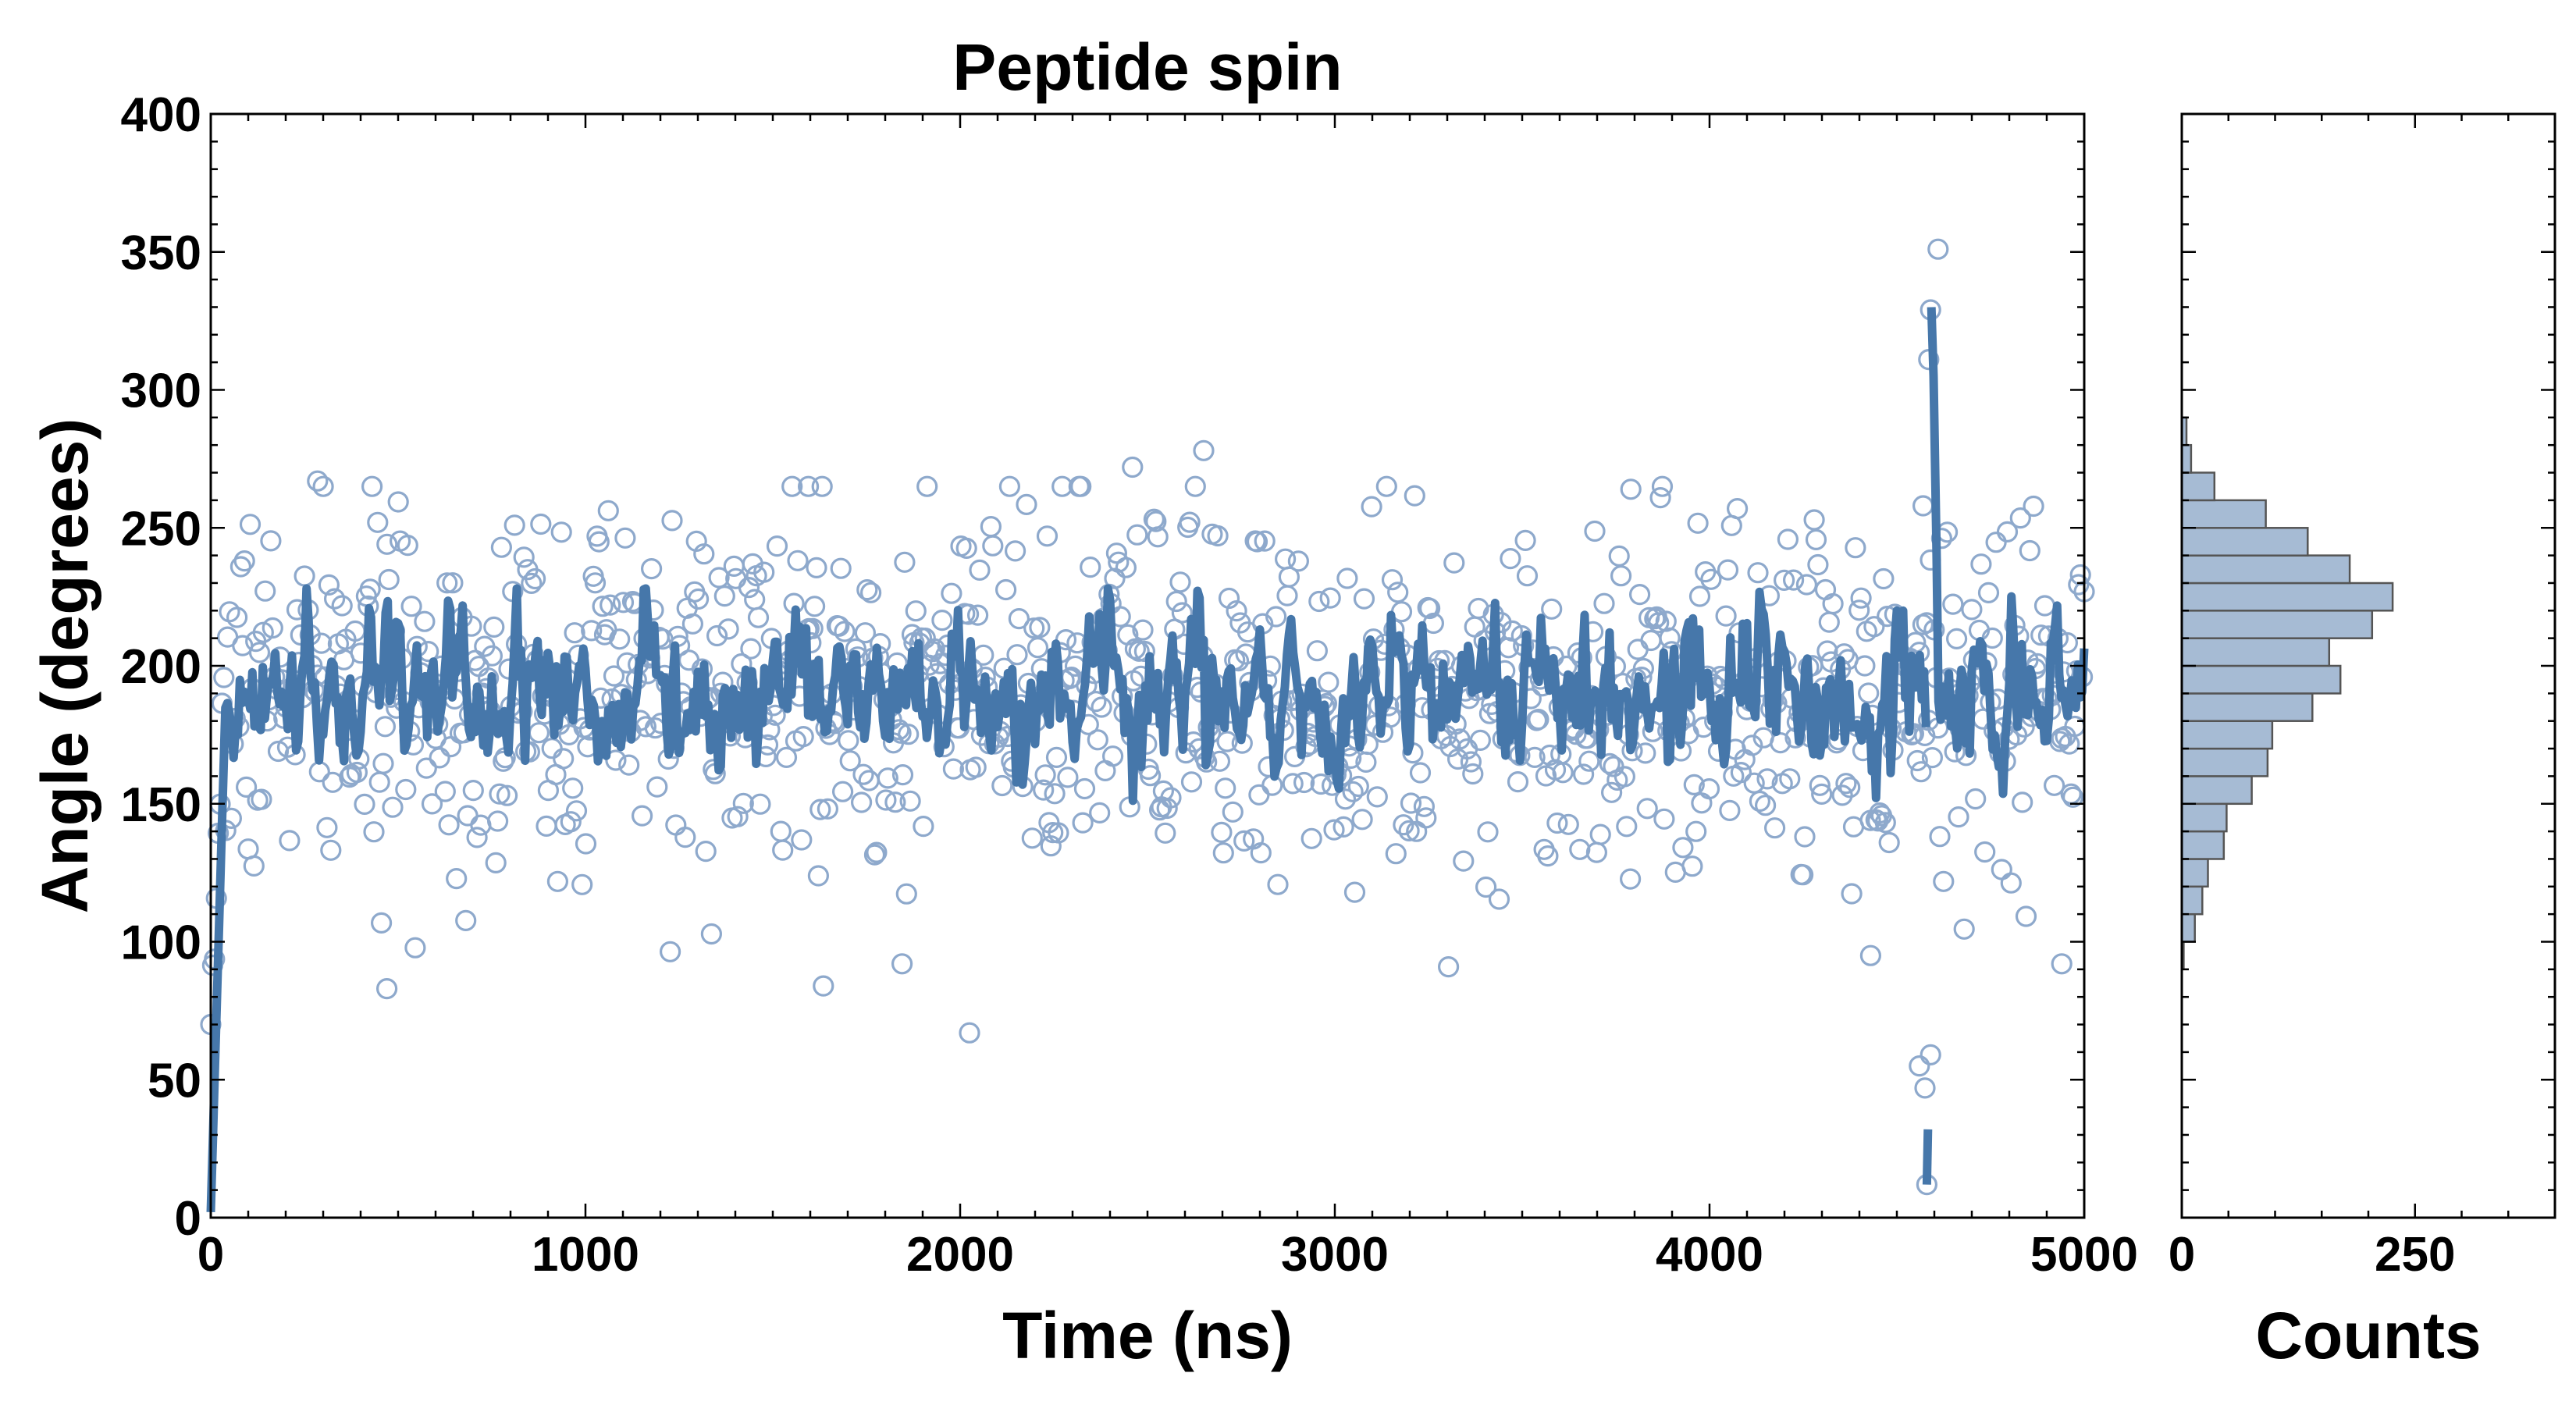  I want to click on x-tick-label: 4000, so click(1709, 1255).